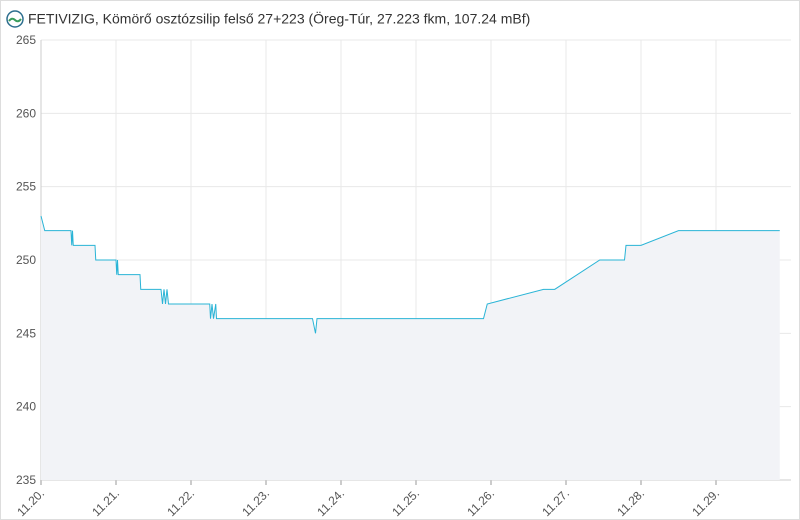  What do you see at coordinates (26, 113) in the screenshot?
I see `y-tick-label: 260` at bounding box center [26, 113].